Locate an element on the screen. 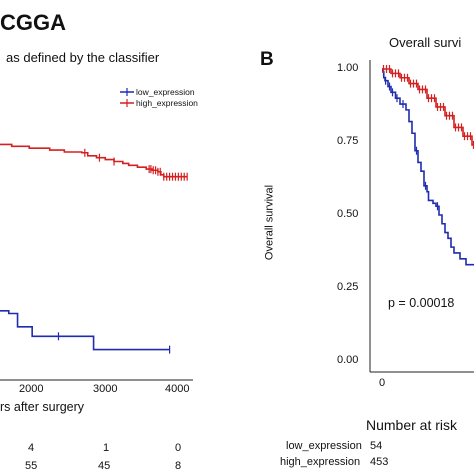 This screenshot has height=474, width=474. panel-a-xtick-0: 2000 is located at coordinates (31, 389).